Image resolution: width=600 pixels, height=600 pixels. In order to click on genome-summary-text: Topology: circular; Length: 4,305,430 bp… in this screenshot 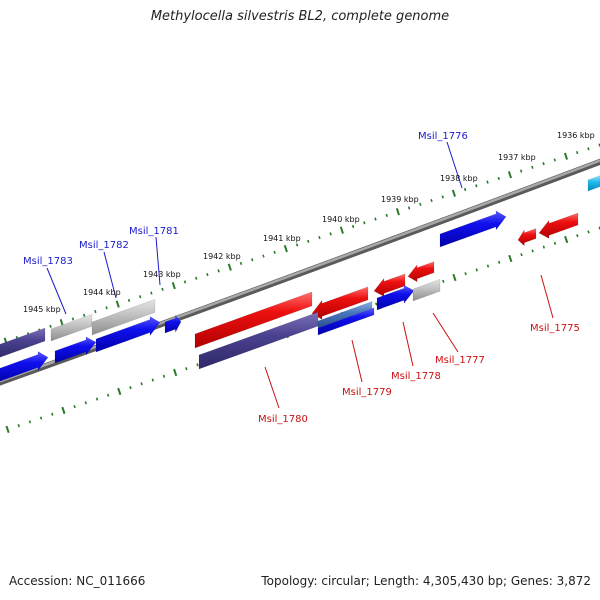, I will do `click(426, 581)`.